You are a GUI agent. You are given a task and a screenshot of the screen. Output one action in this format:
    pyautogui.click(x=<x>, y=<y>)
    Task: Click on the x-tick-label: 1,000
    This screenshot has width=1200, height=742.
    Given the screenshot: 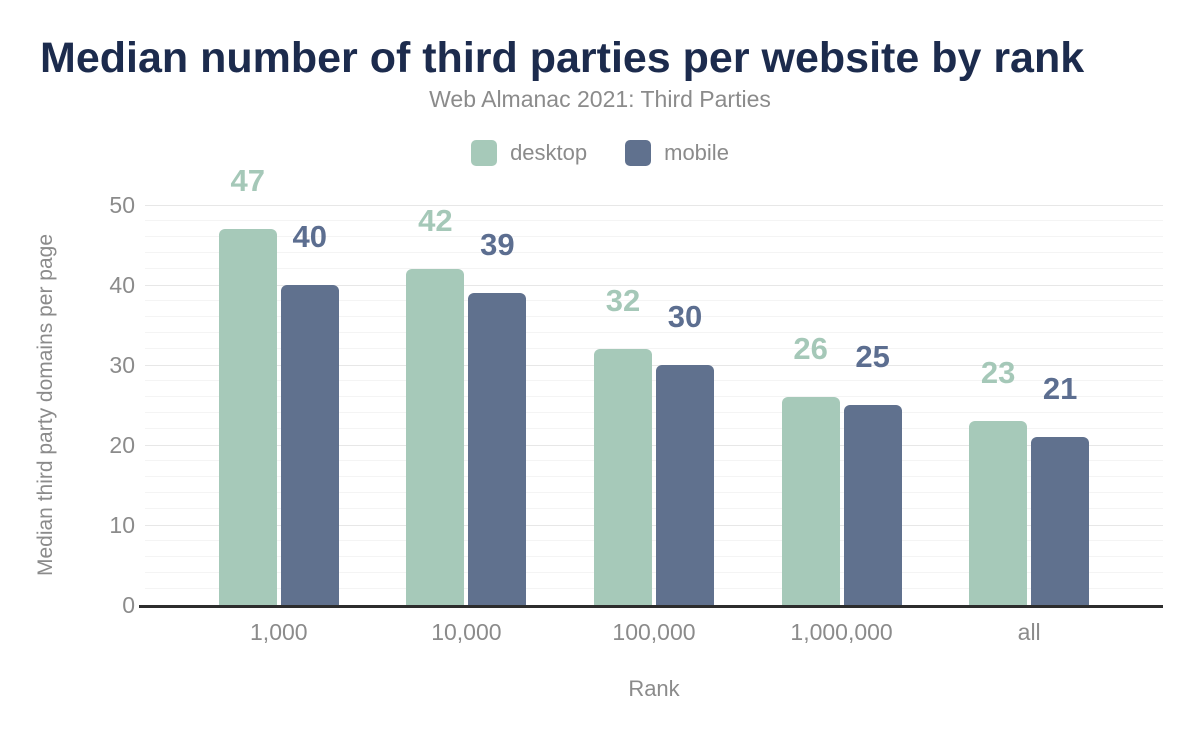 What is the action you would take?
    pyautogui.click(x=279, y=632)
    